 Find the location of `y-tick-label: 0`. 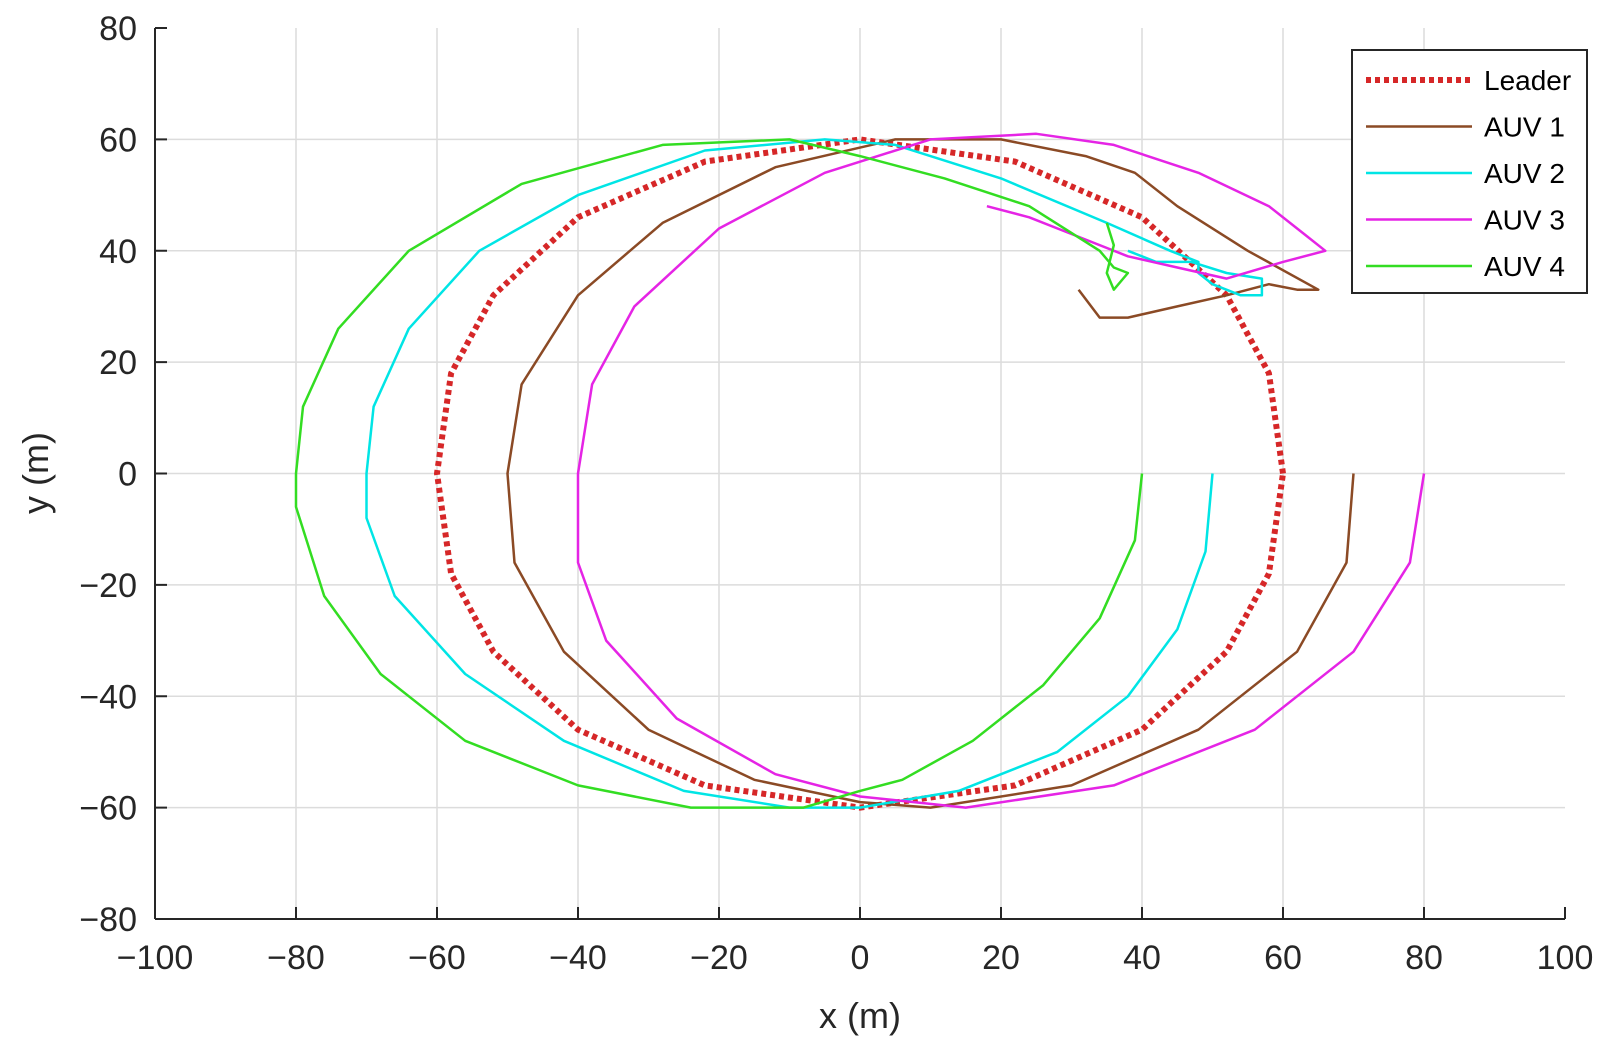

y-tick-label: 0 is located at coordinates (127, 475).